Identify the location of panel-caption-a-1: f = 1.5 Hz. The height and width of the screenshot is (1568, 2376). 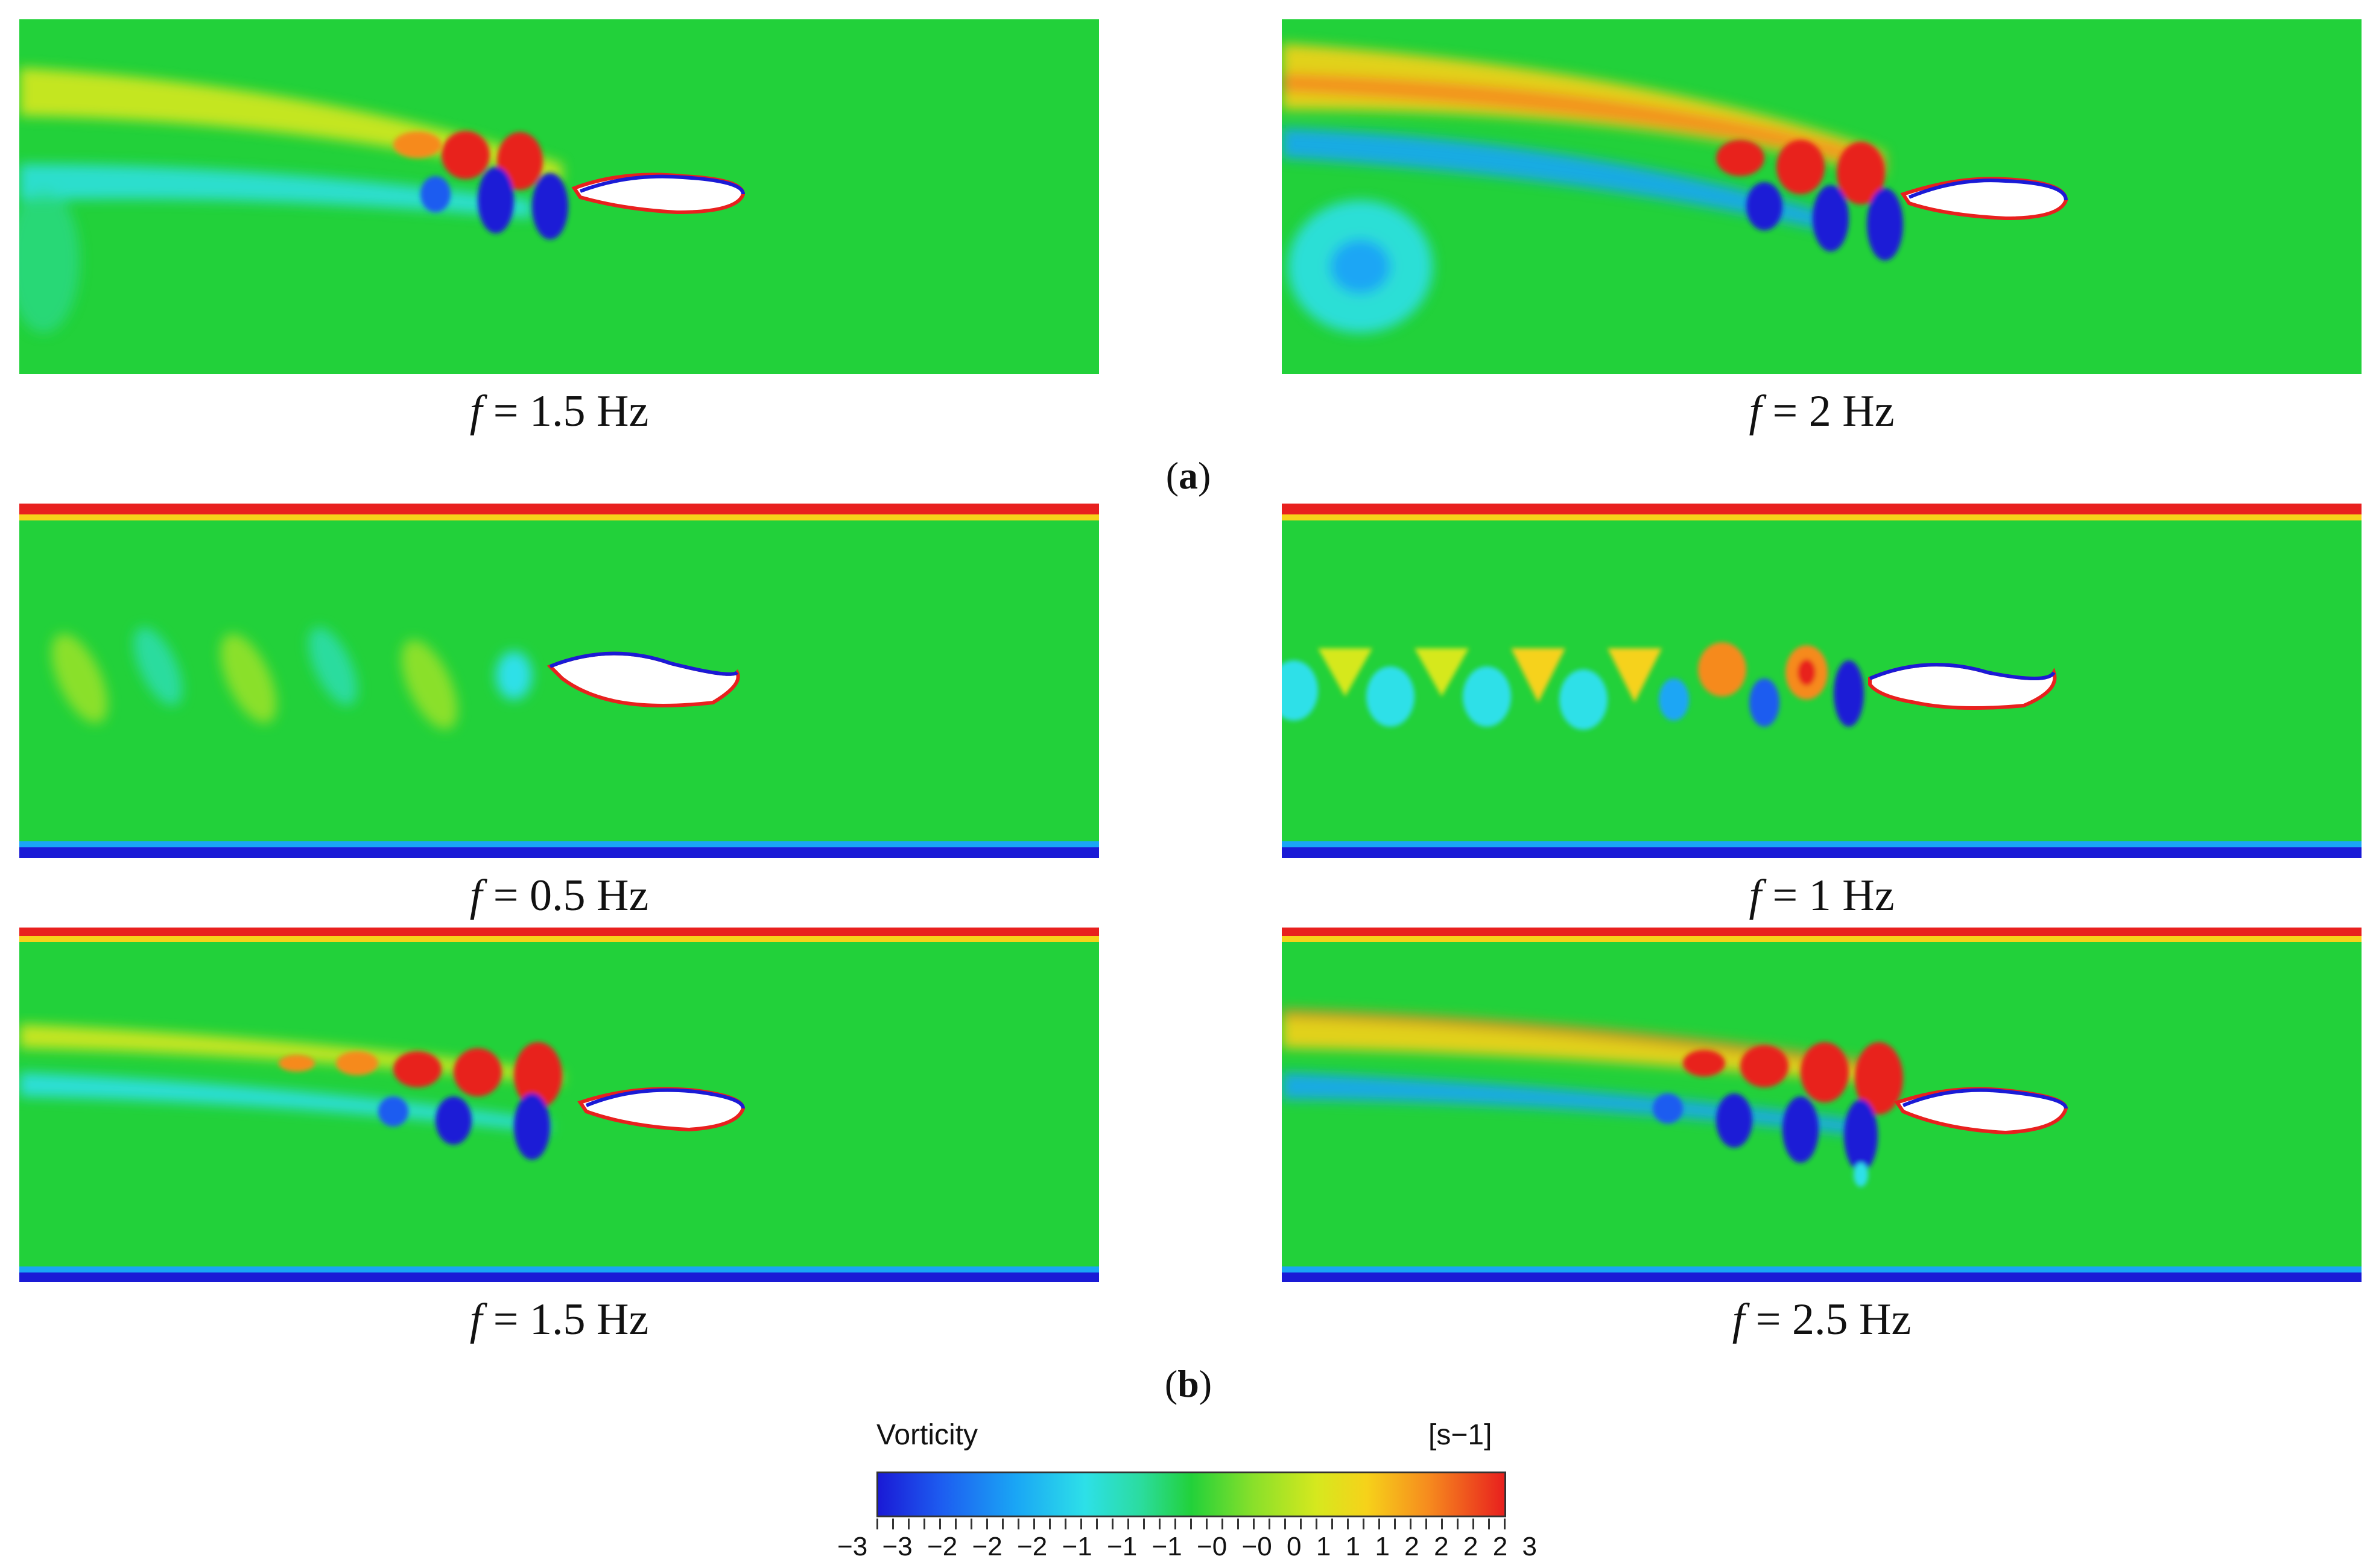
(559, 411).